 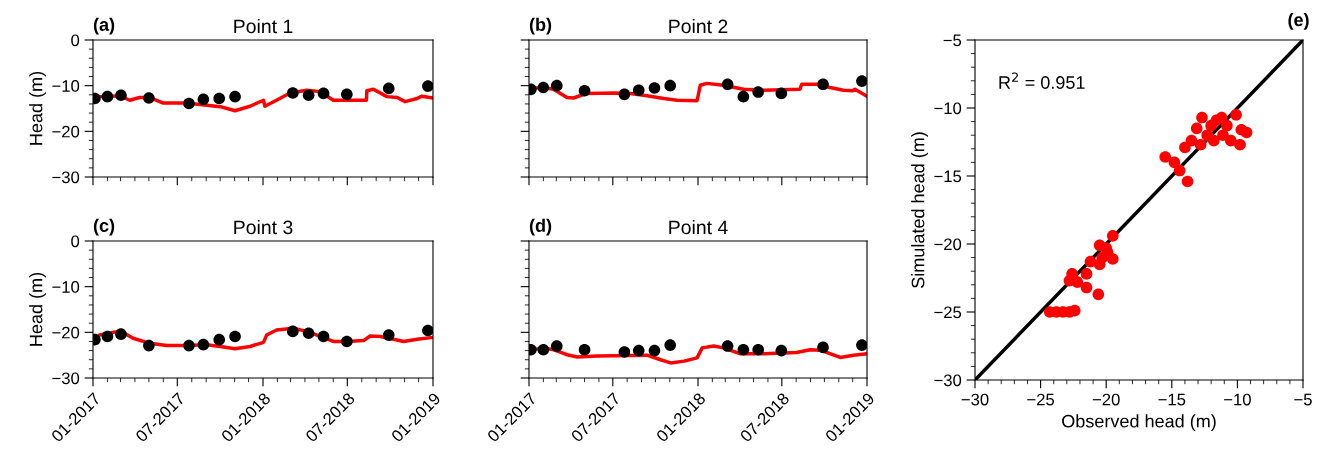 I want to click on chart-title: Point 3, so click(x=263, y=227).